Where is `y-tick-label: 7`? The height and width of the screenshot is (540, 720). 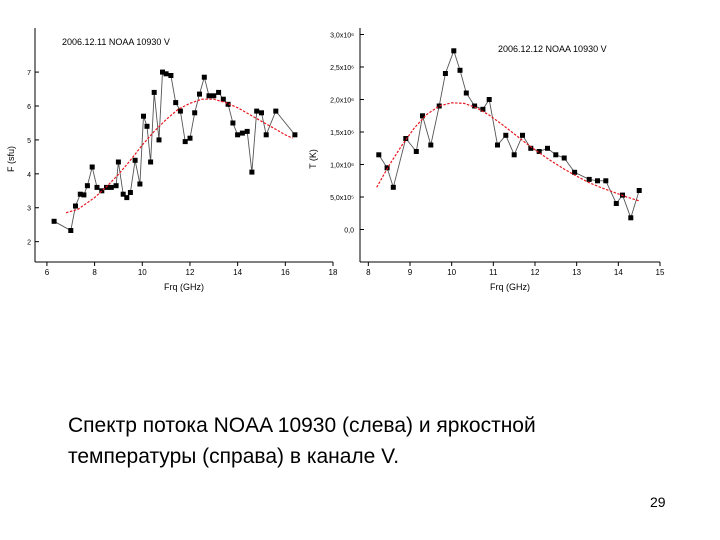 y-tick-label: 7 is located at coordinates (29, 73).